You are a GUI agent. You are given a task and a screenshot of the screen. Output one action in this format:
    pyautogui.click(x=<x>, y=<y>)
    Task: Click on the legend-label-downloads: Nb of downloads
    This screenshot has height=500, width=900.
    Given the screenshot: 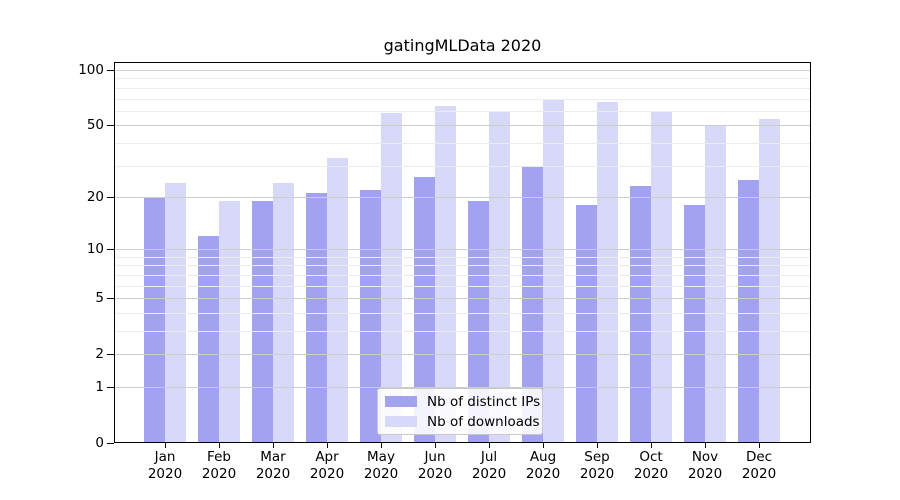 What is the action you would take?
    pyautogui.click(x=483, y=421)
    